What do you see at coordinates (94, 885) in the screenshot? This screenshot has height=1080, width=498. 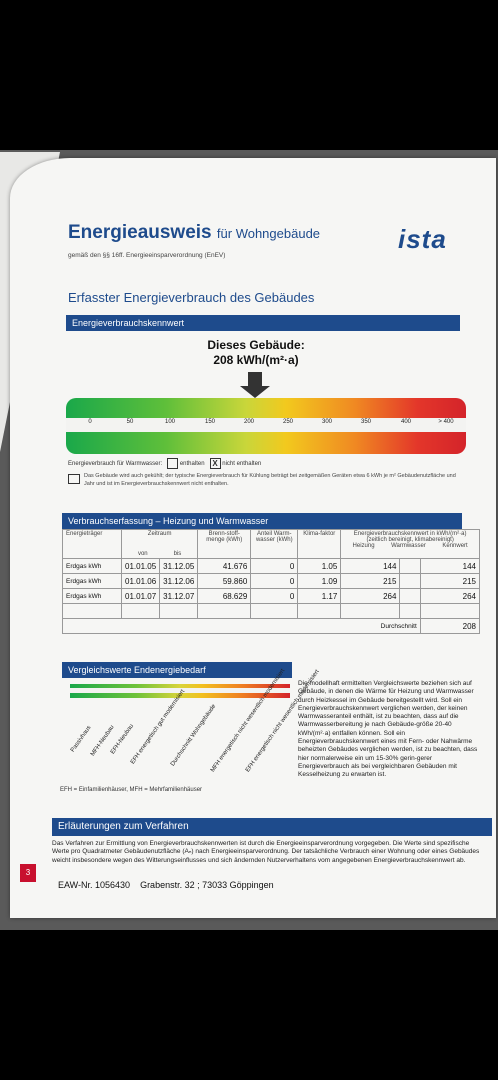 I see `eaw-number: EAW-Nr. 1056430` at bounding box center [94, 885].